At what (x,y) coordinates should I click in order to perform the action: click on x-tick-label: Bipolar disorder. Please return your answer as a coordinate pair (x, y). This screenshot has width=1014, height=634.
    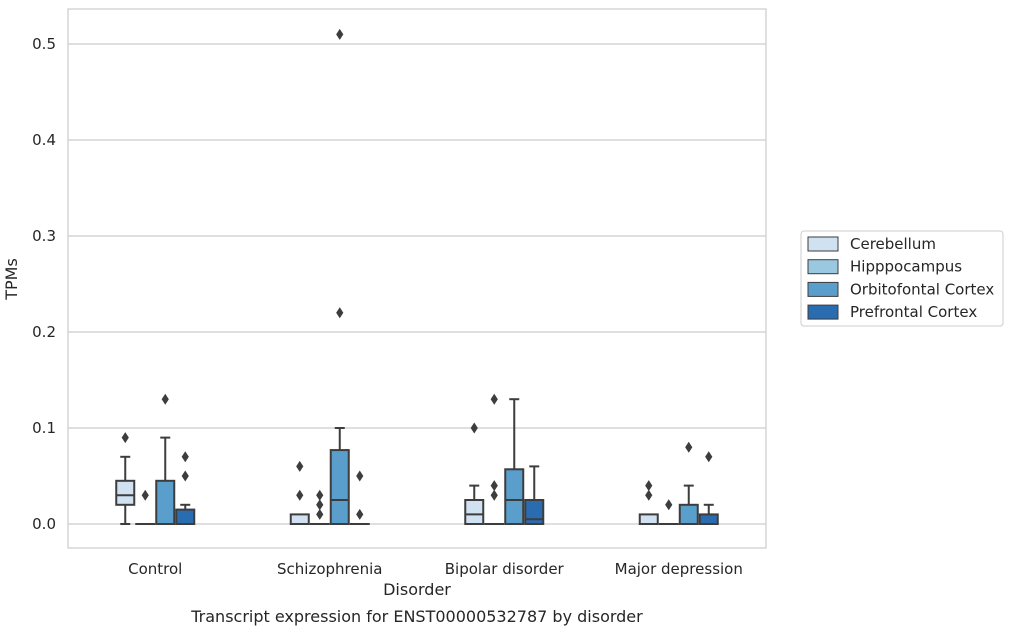
    Looking at the image, I should click on (505, 569).